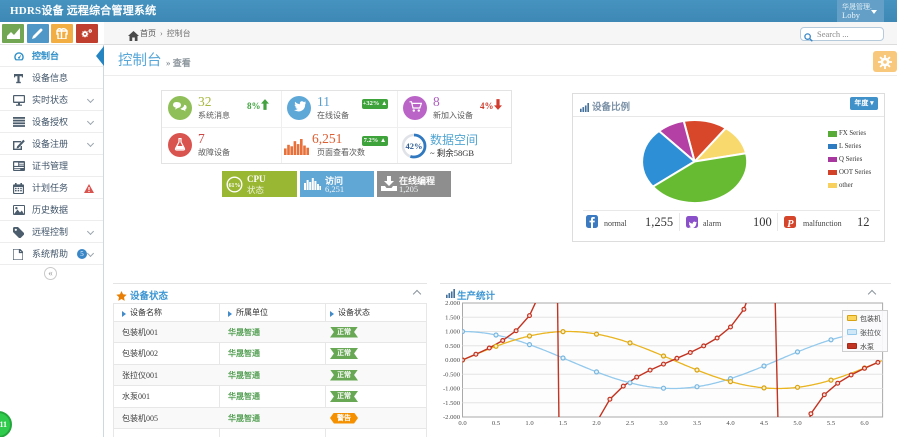 This screenshot has height=437, width=897. I want to click on svg-text: 4.0, so click(730, 423).